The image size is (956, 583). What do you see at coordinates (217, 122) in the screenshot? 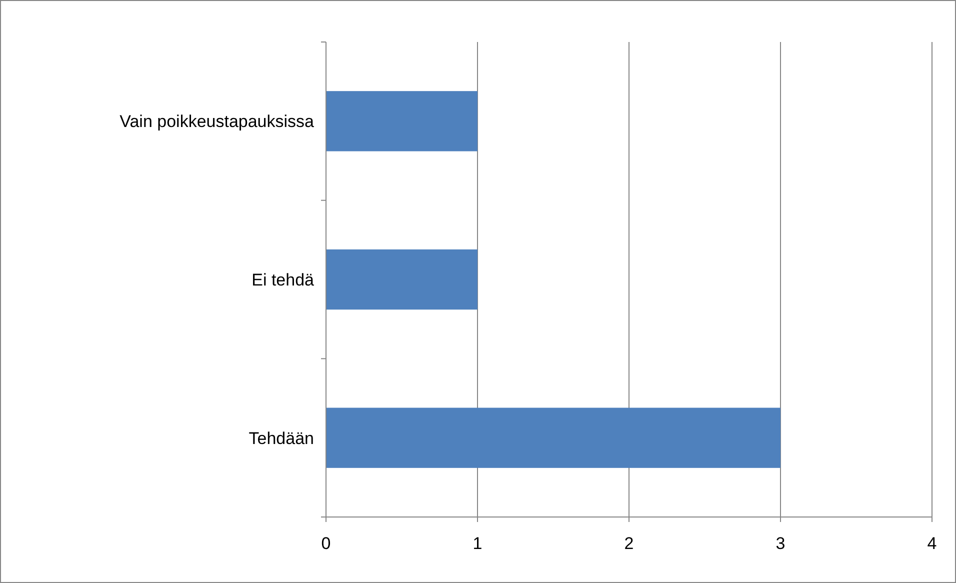
I see `y-tick-label: Vain poikkeustapauksissa` at bounding box center [217, 122].